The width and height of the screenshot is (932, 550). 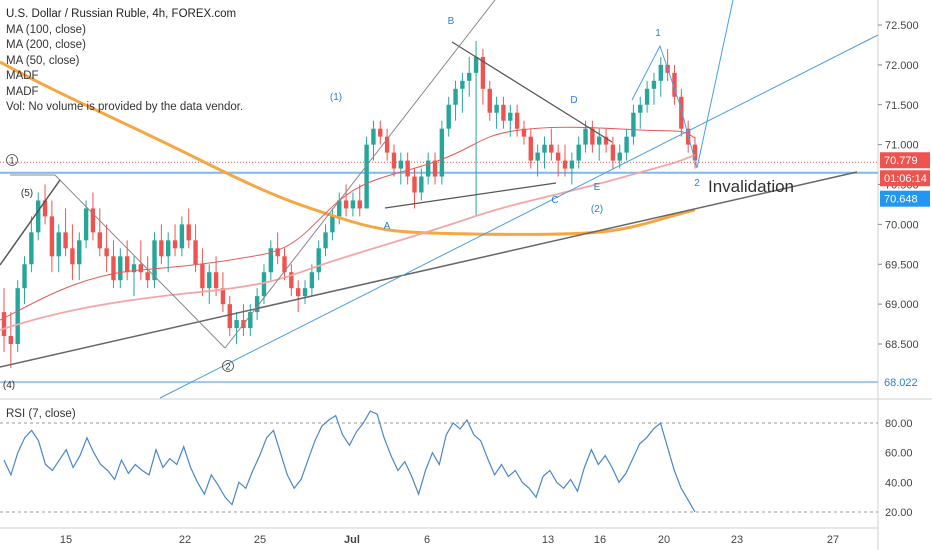 I want to click on y-tick-label-8: 68.500, so click(x=902, y=345).